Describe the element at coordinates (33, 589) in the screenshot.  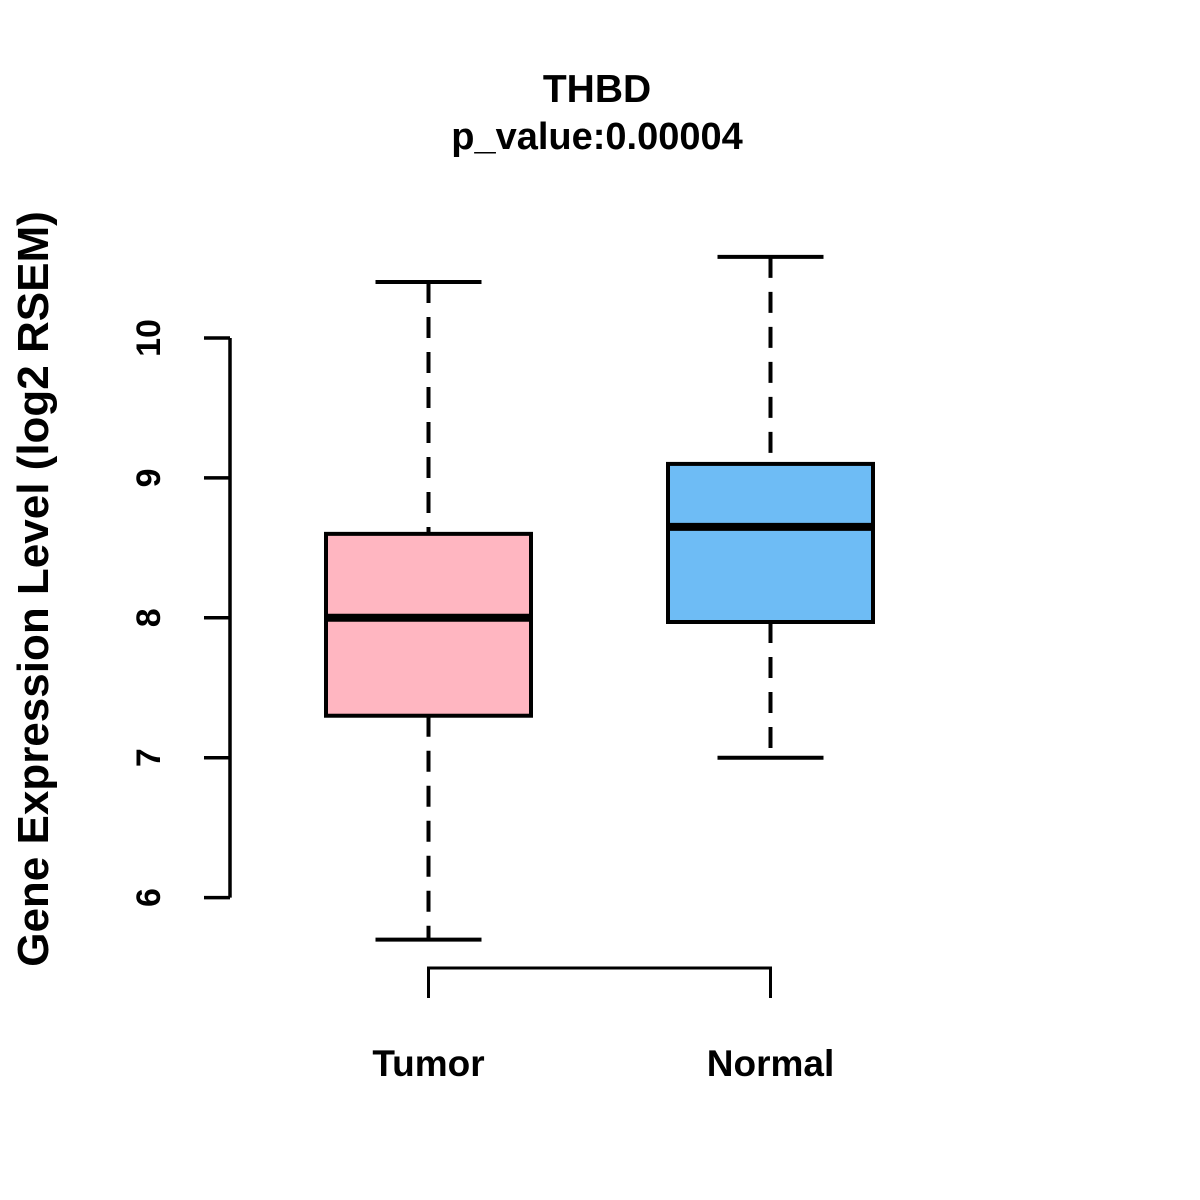
I see `y-axis-label: Gene Expression Level (log2 RSEM)` at that location.